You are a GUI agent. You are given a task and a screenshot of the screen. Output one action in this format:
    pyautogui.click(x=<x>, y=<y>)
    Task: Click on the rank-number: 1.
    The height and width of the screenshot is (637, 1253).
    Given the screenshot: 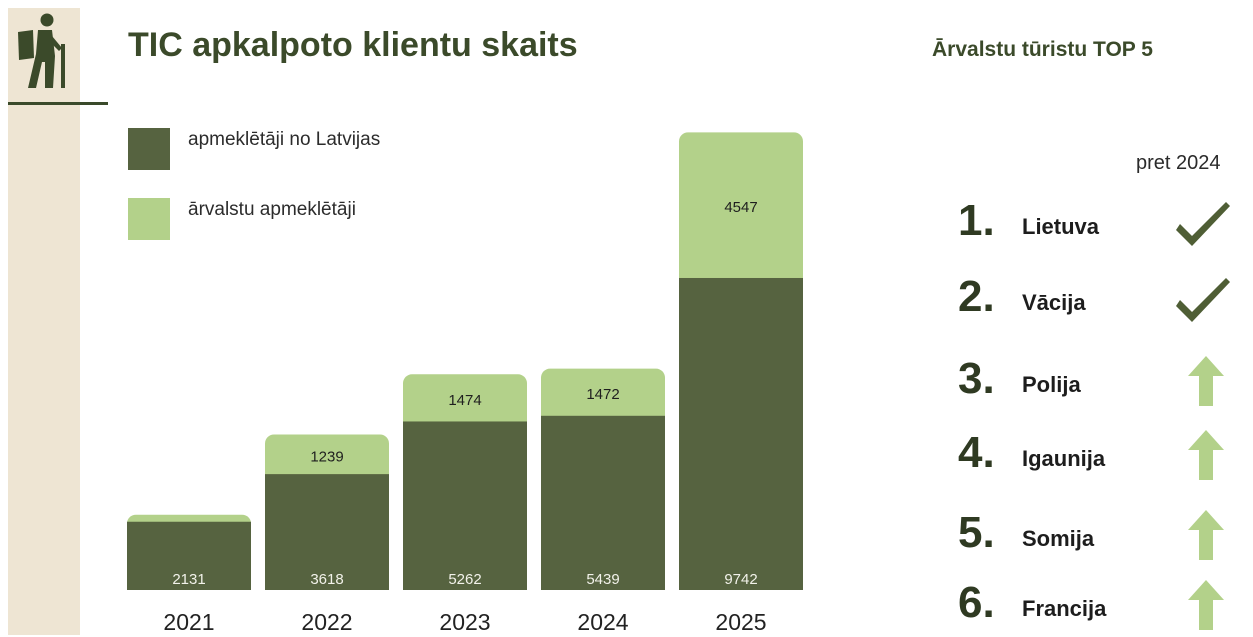 What is the action you would take?
    pyautogui.click(x=976, y=220)
    